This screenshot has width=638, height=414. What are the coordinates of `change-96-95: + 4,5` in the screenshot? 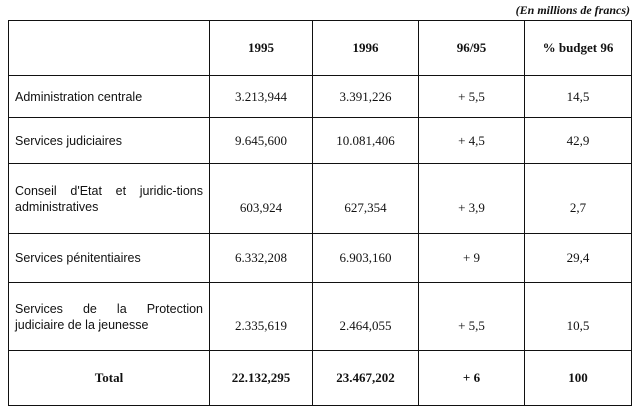 It's located at (471, 140).